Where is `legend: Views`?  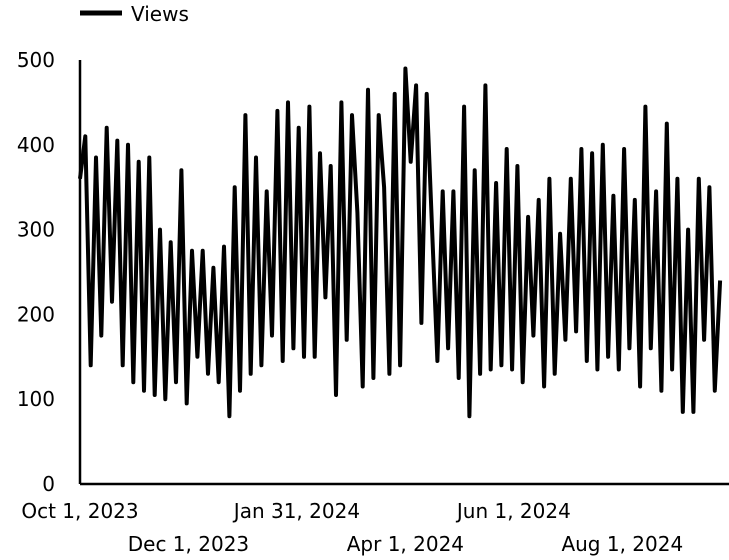 legend: Views is located at coordinates (134, 14).